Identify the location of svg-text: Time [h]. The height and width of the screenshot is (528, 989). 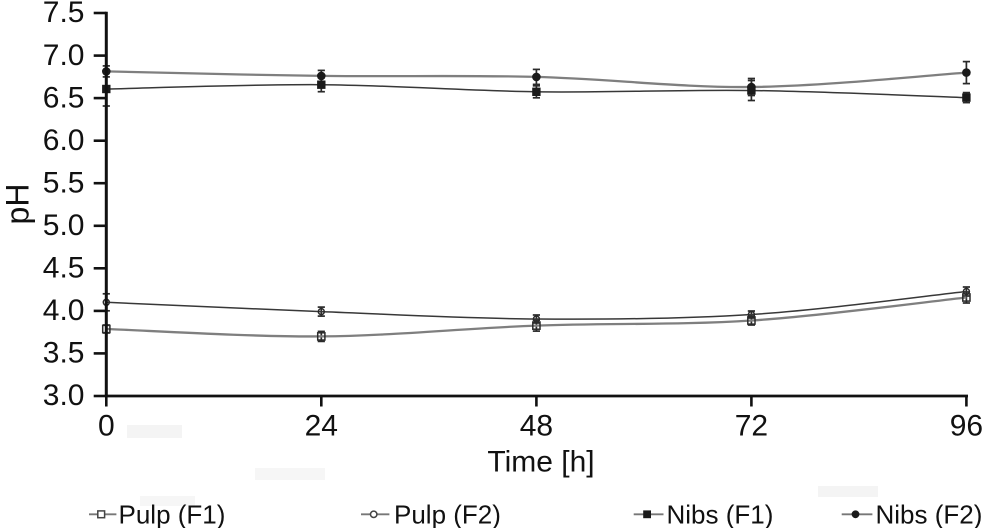
(540, 462).